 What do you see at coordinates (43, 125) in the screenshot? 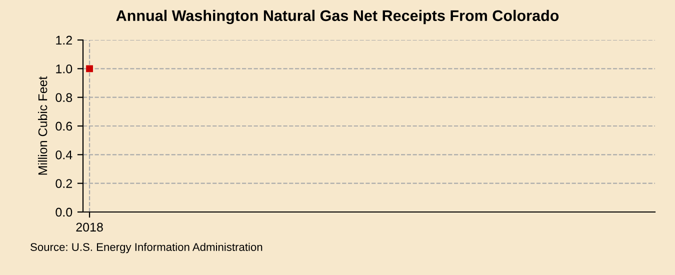
I see `y-axis-title: Million Cubic Feet` at bounding box center [43, 125].